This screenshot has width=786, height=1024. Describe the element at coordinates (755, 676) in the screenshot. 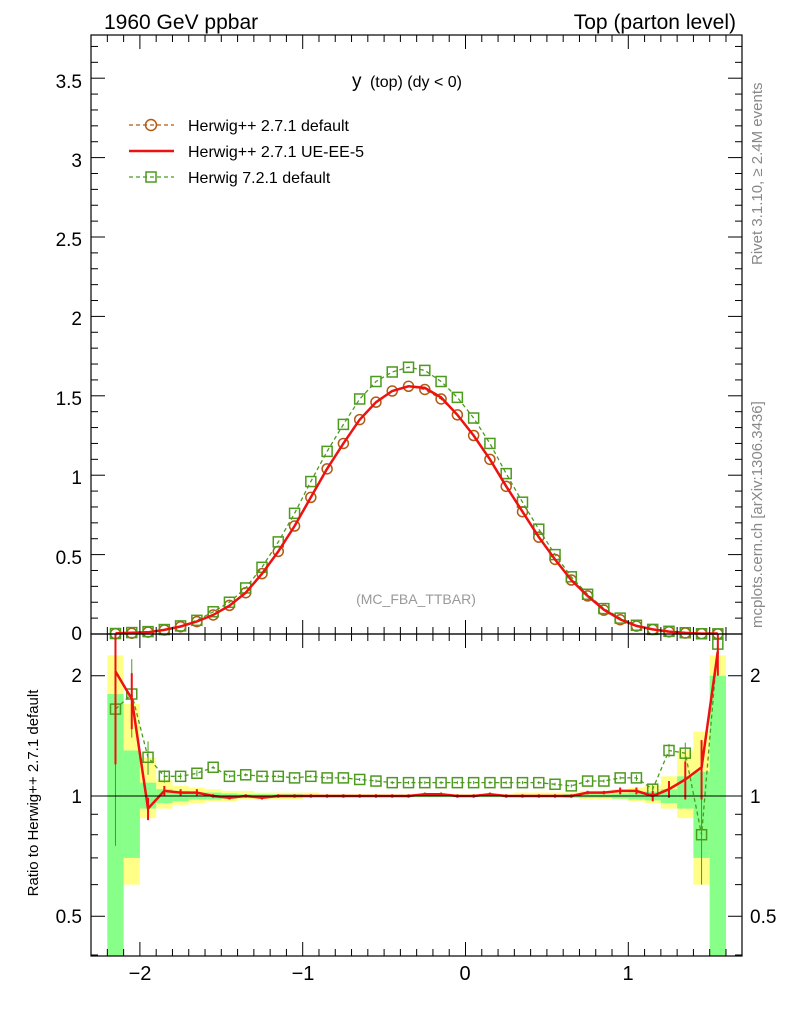

I see `ratio-ytick-label-right: 2` at that location.